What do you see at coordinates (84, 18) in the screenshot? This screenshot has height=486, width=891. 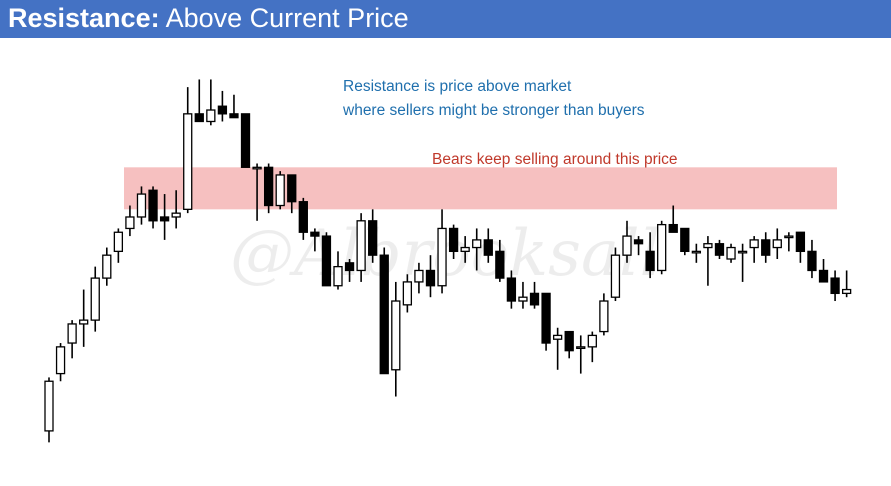 I see `title-bold-part: Resistance:` at bounding box center [84, 18].